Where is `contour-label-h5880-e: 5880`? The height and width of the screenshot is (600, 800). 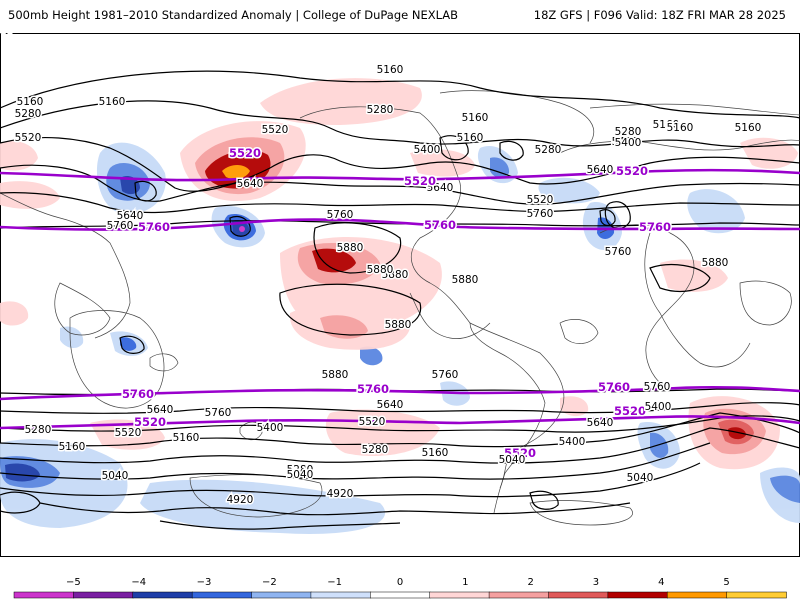
contour-label-h5880-e: 5880 is located at coordinates (715, 263).